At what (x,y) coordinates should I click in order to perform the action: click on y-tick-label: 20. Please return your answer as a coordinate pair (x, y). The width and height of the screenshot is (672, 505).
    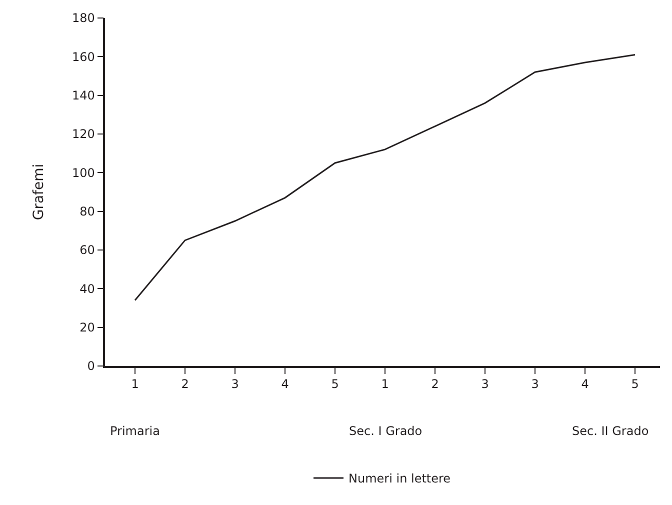
    Looking at the image, I should click on (87, 327).